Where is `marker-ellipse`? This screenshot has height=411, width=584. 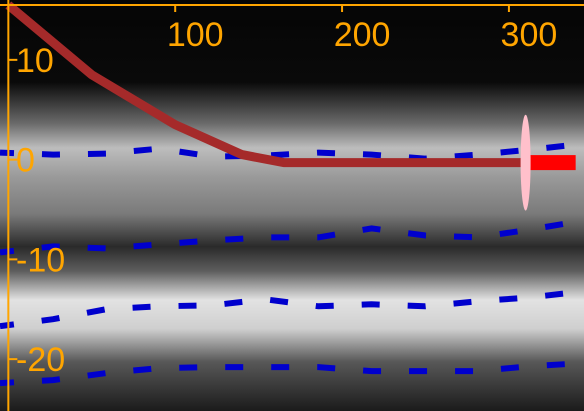
marker-ellipse is located at coordinates (525, 162).